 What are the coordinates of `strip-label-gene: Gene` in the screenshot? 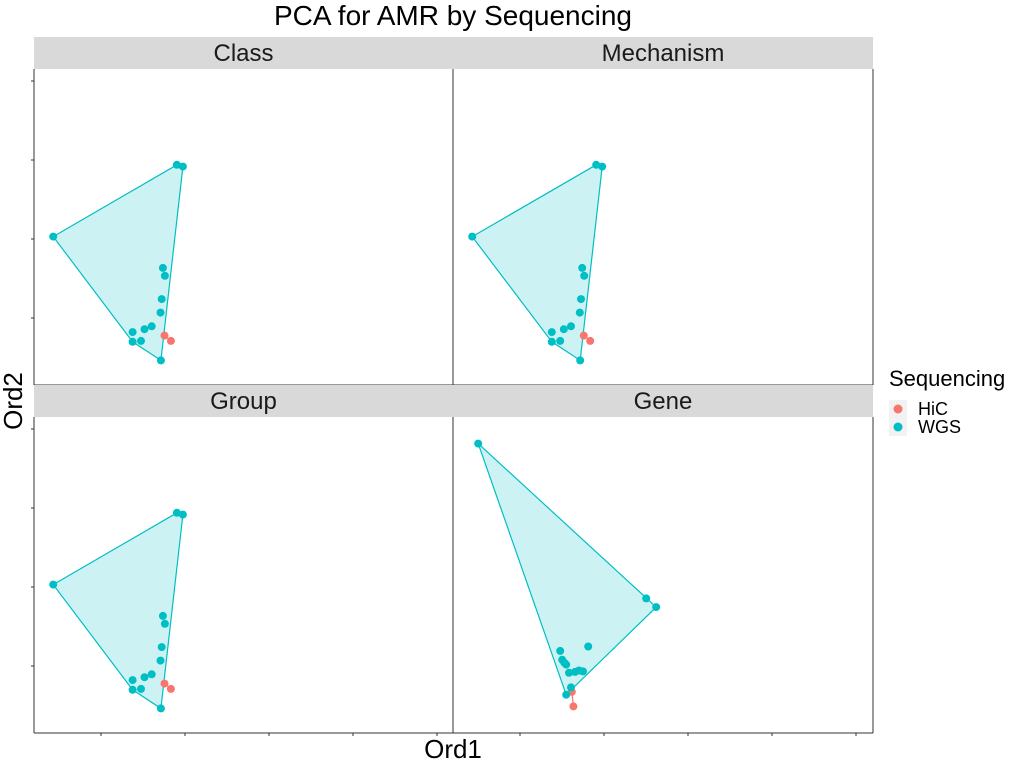 It's located at (663, 401).